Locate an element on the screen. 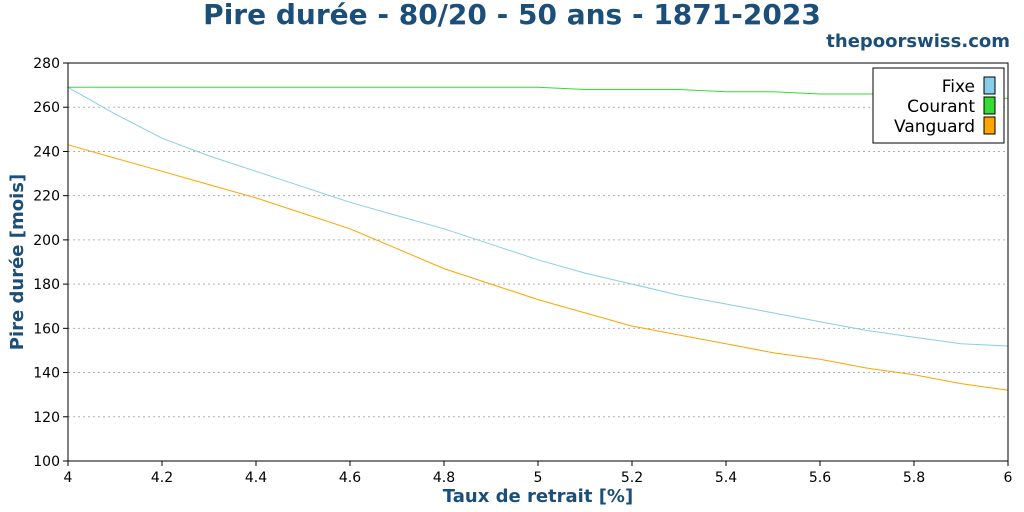 The image size is (1024, 512). x-tick-label: 6 is located at coordinates (1008, 478).